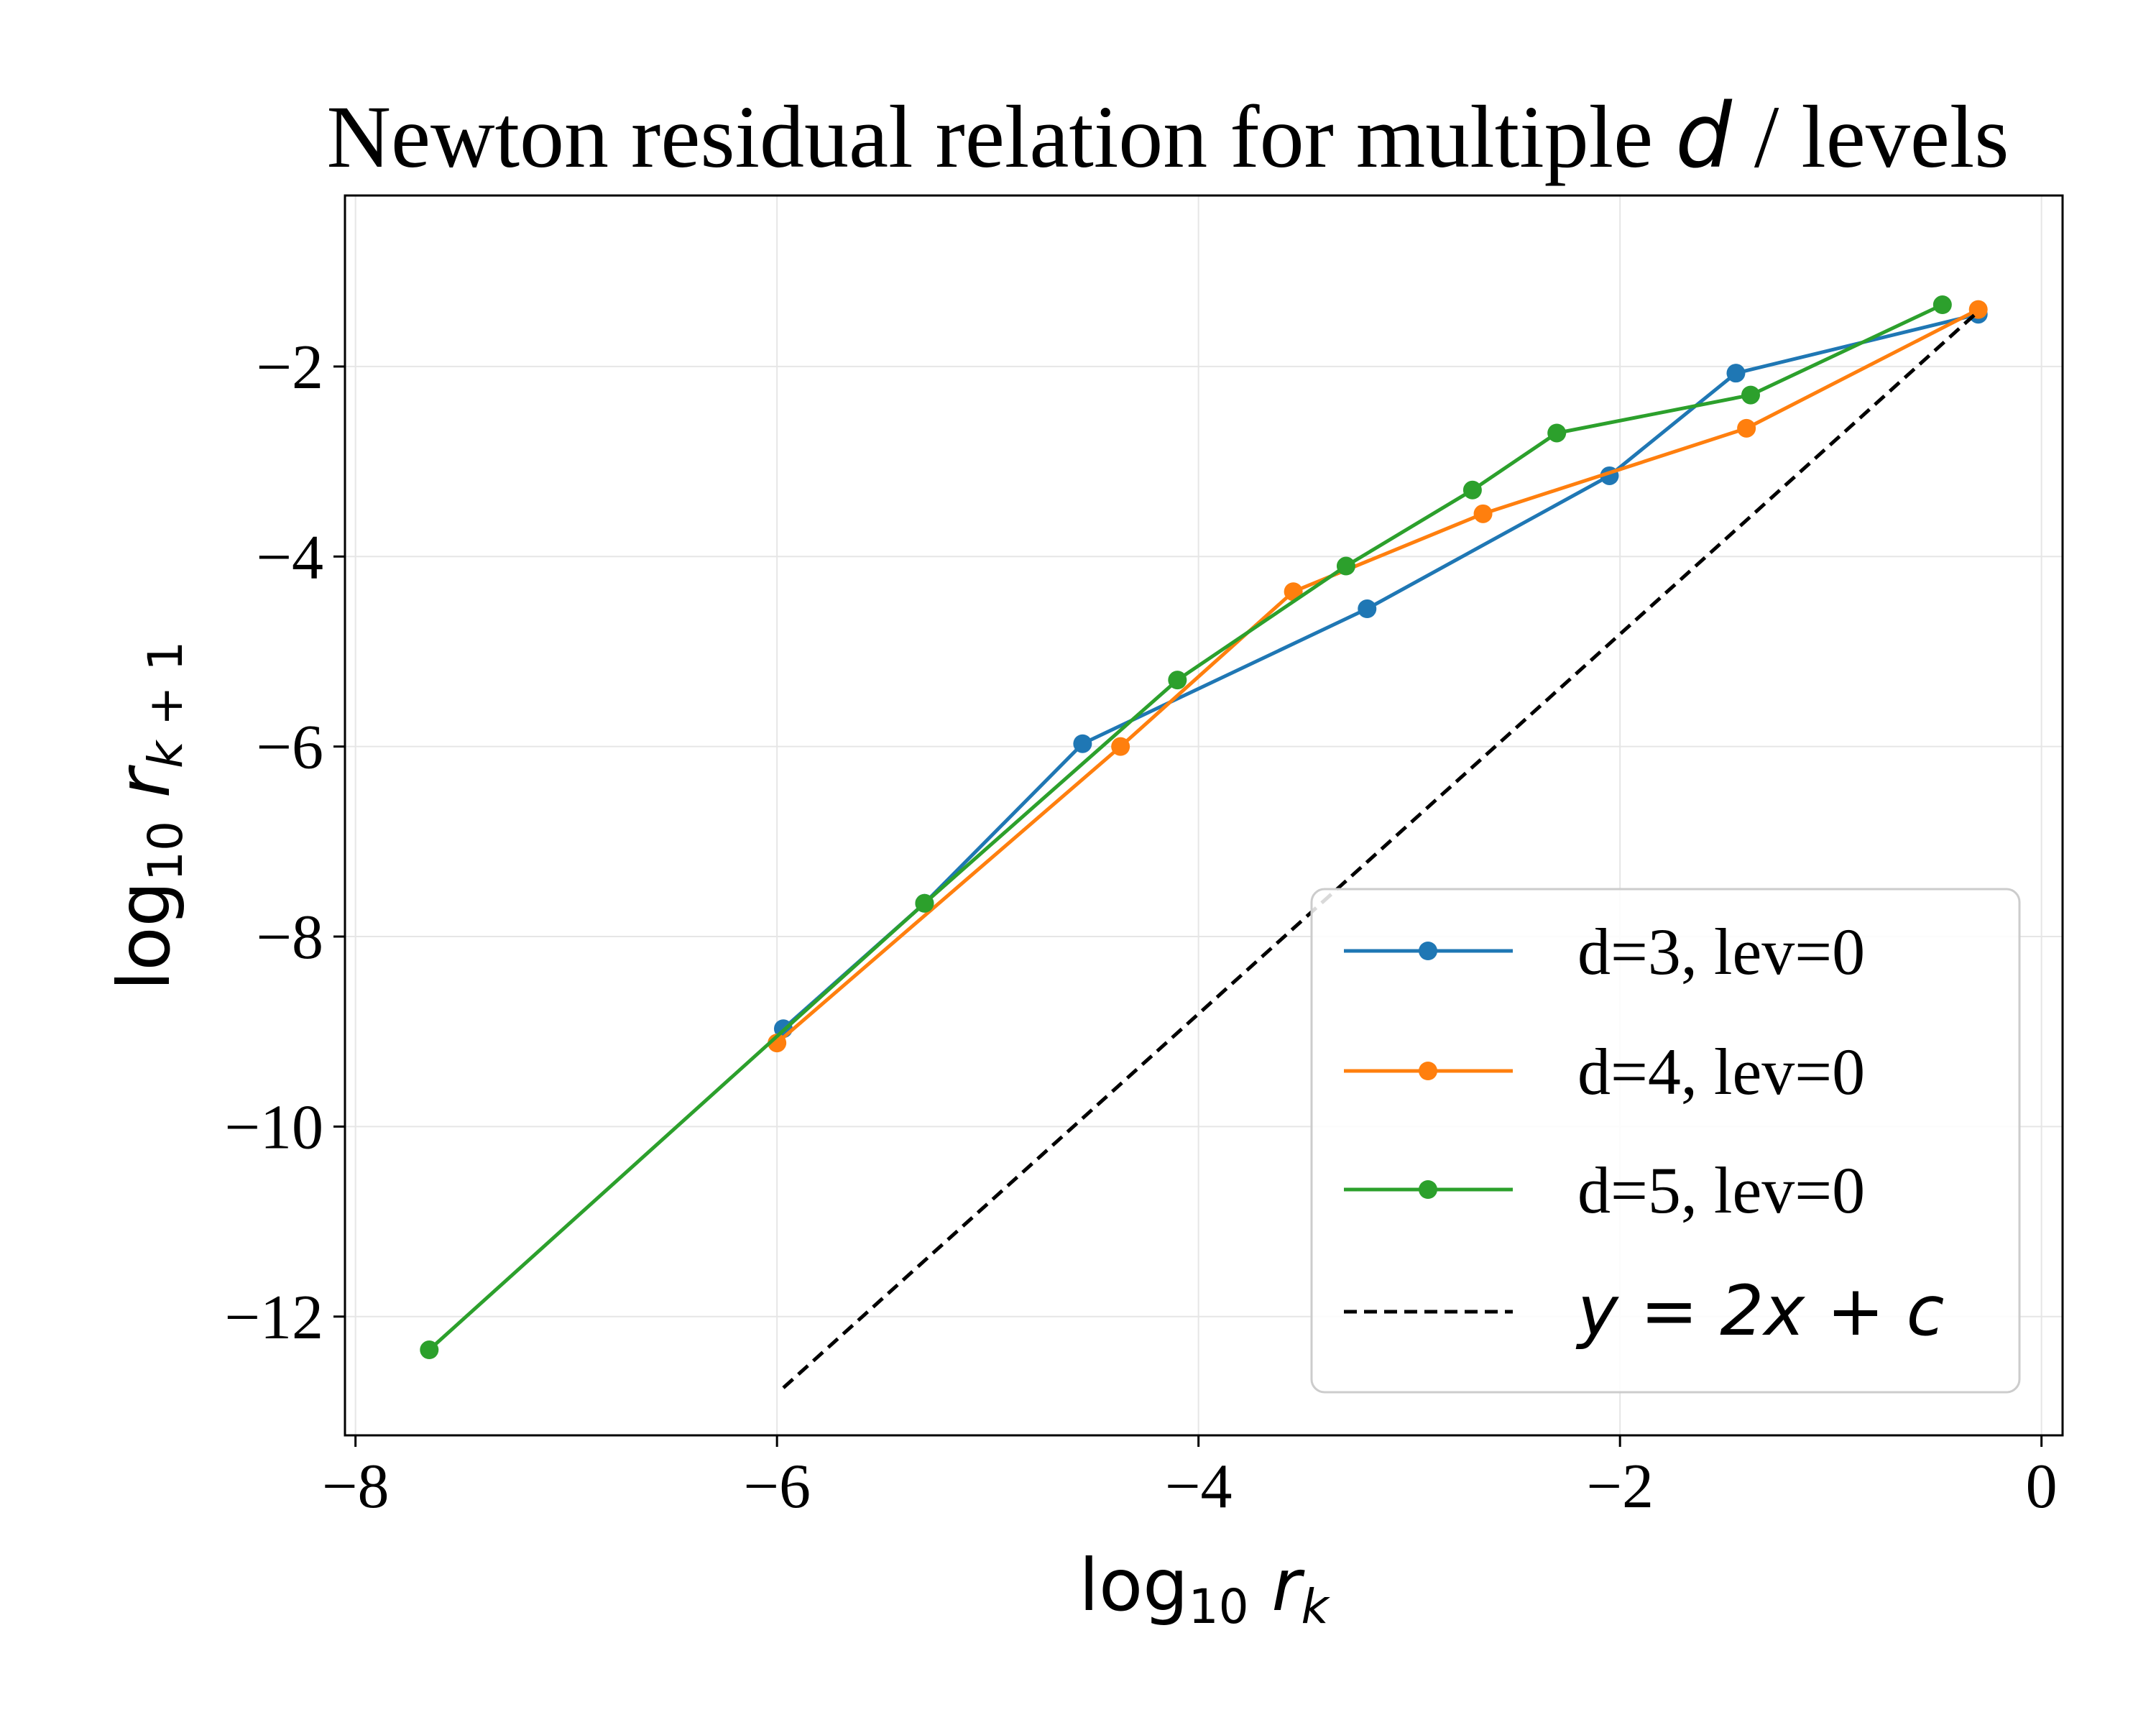  I want to click on legend-entries: d=3, lev=0 d=4, lev=0 d=5, lev=0 y = 2x + c, so click(1644, 1133).